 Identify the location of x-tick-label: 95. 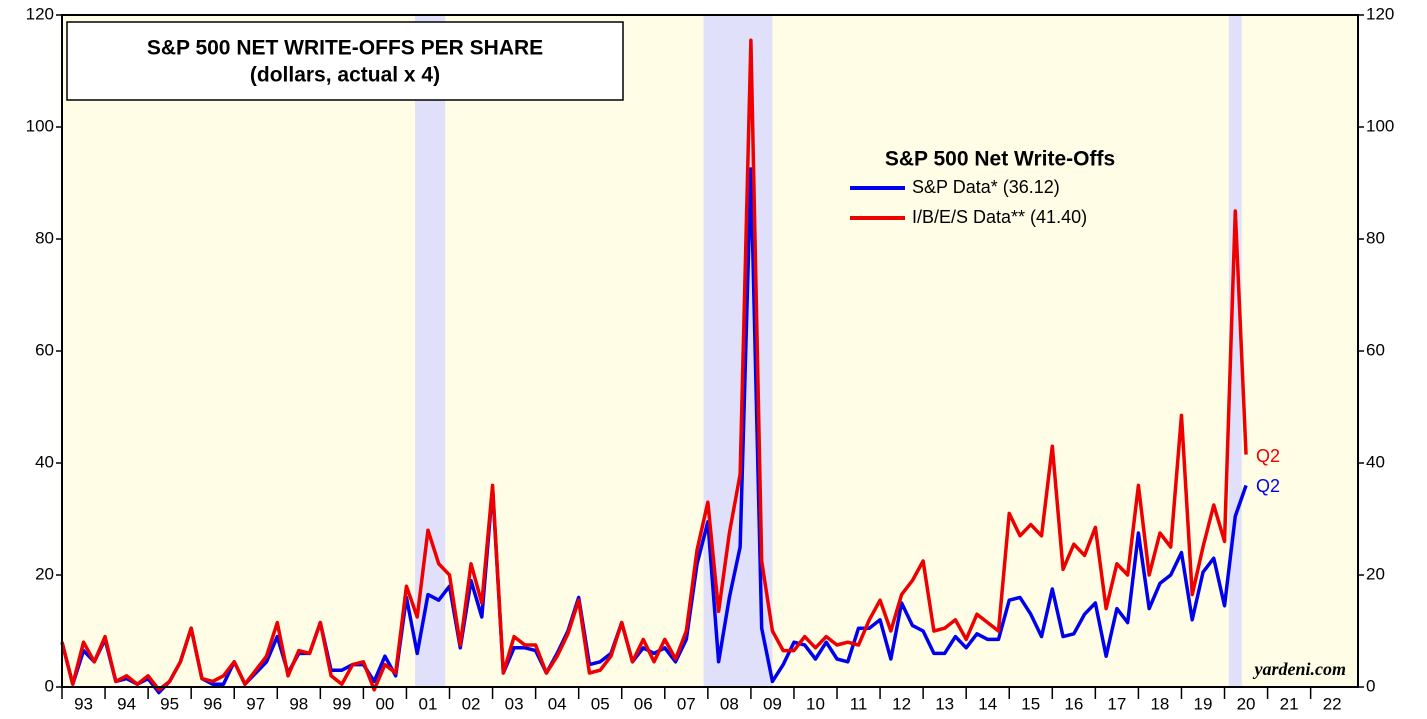
(169, 703).